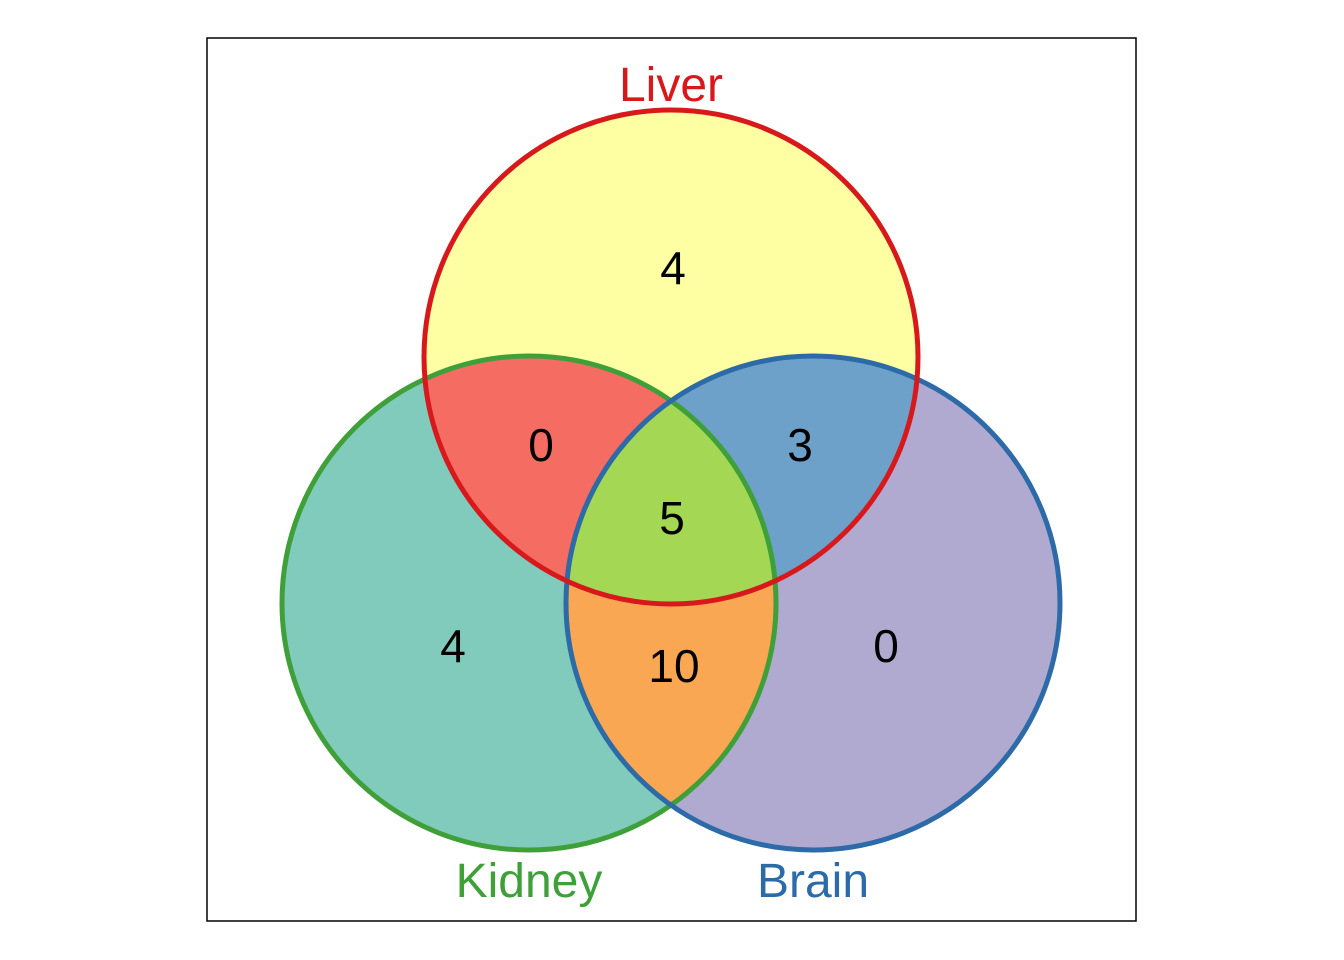 The width and height of the screenshot is (1344, 960). Describe the element at coordinates (673, 666) in the screenshot. I see `kidney-brain-count: 10` at that location.